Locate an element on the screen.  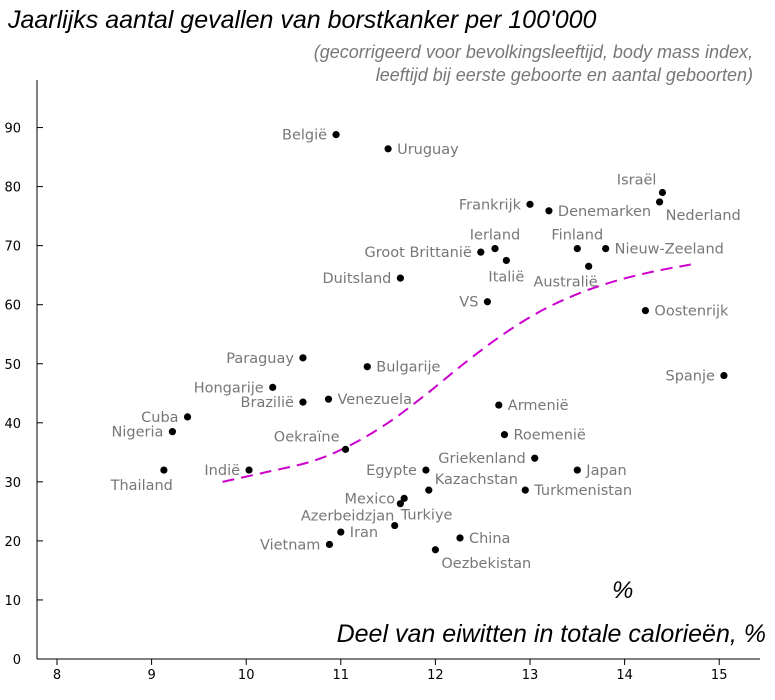
x-tick-label: 12 is located at coordinates (435, 675).